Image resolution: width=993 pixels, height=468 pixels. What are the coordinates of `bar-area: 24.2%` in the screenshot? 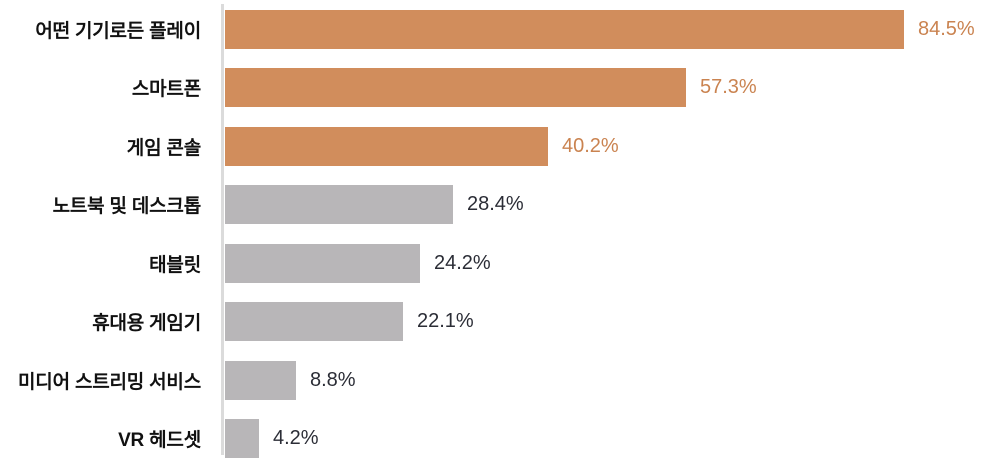 It's located at (609, 263).